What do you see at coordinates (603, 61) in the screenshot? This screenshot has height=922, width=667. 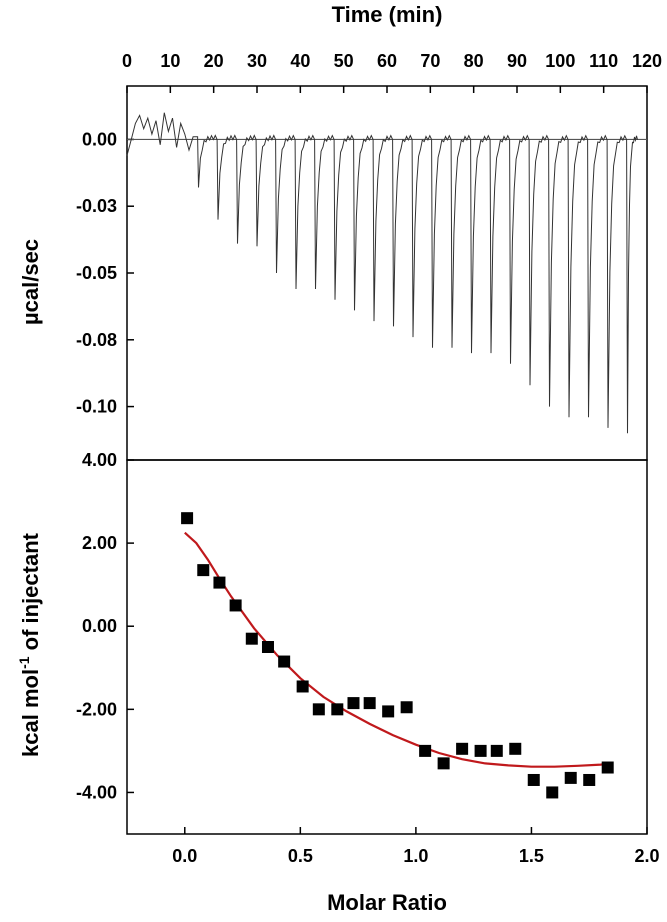 I see `thermogram-x-tick-label: 110` at bounding box center [603, 61].